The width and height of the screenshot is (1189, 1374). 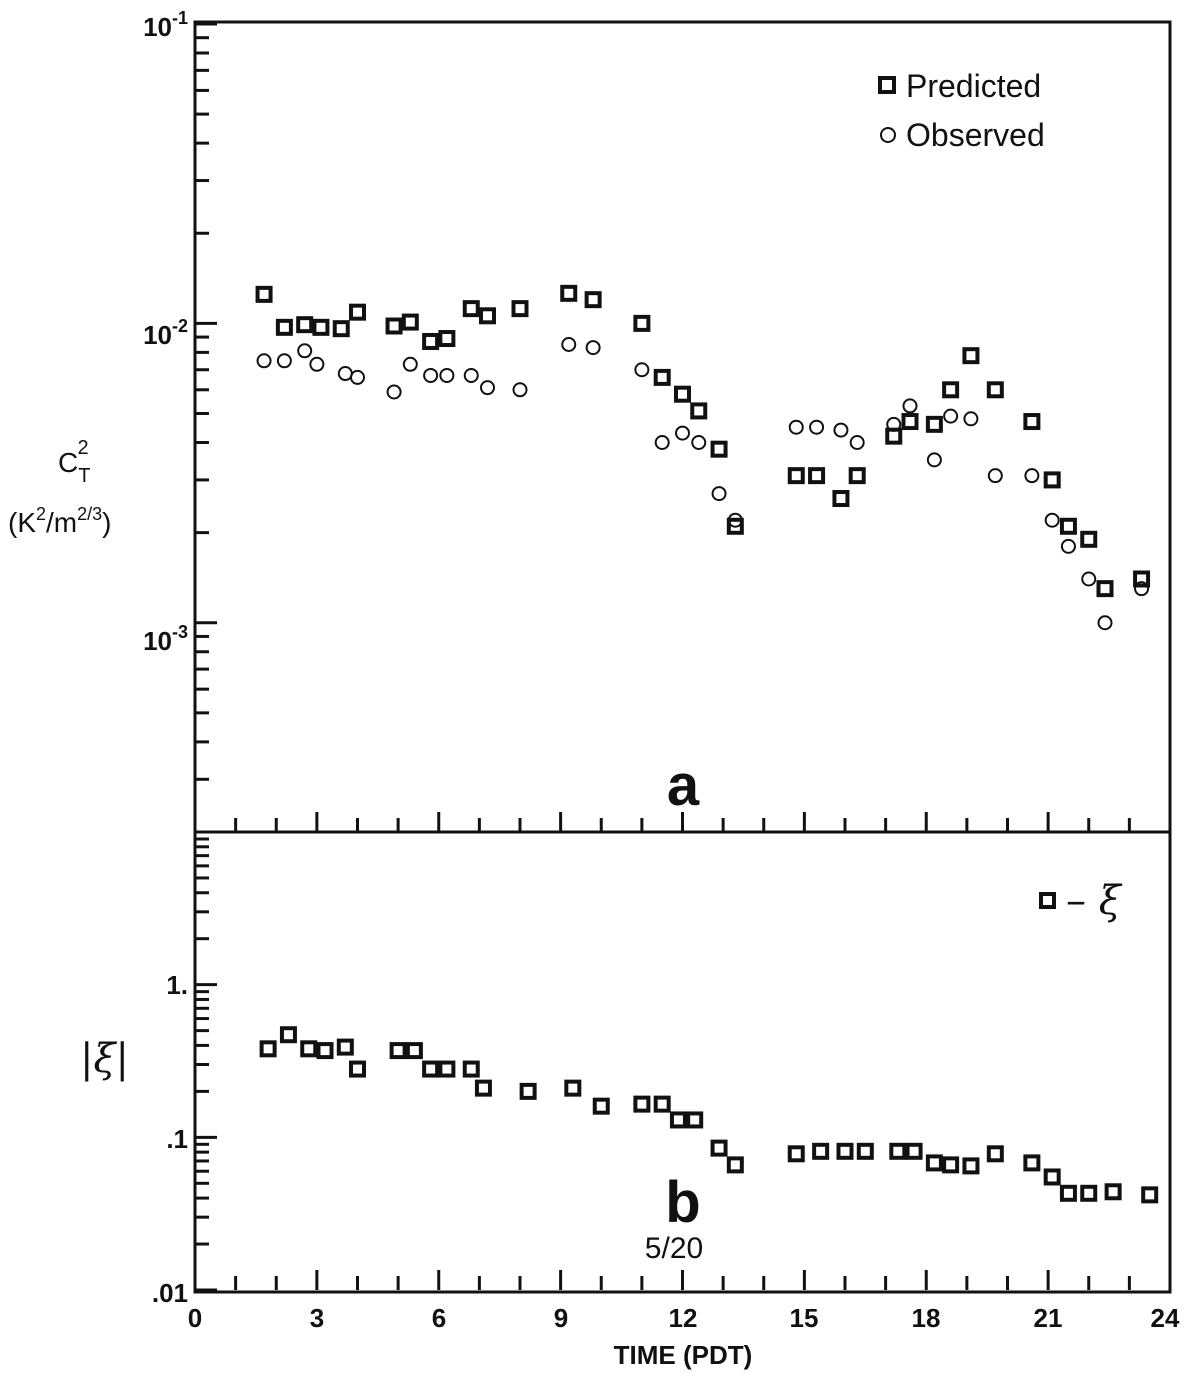 I want to click on panel-a-y-ticks, so click(x=206, y=428).